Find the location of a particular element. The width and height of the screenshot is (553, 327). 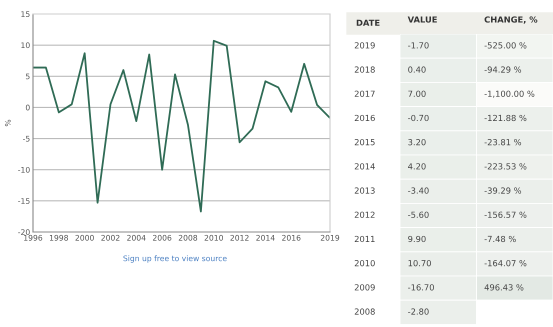

data-label: -2.80 is located at coordinates (418, 311).